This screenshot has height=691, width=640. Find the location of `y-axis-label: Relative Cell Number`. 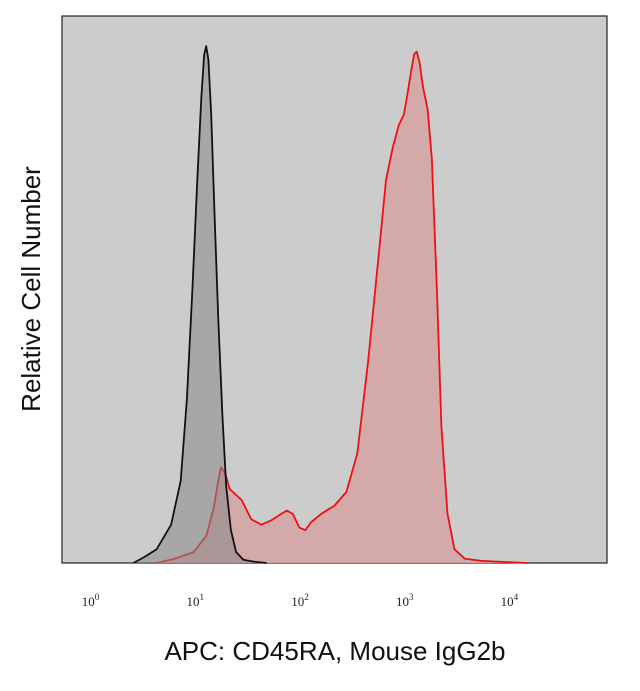

y-axis-label: Relative Cell Number is located at coordinates (31, 289).